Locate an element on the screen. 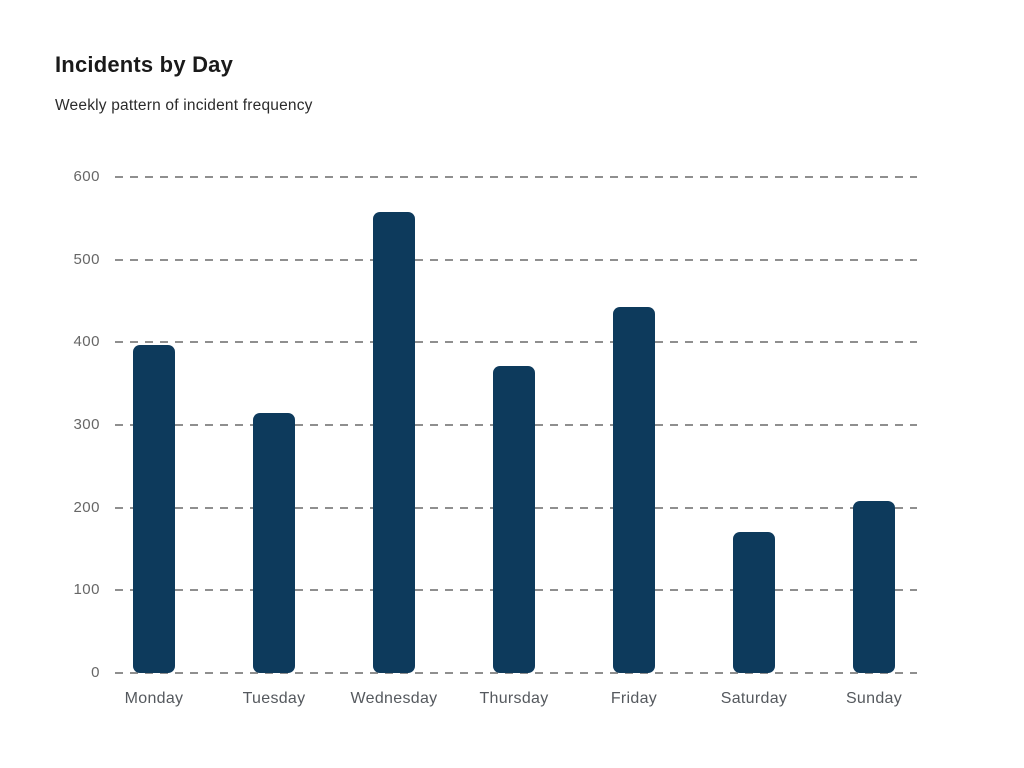  x-tick-label-friday: Friday is located at coordinates (634, 698).